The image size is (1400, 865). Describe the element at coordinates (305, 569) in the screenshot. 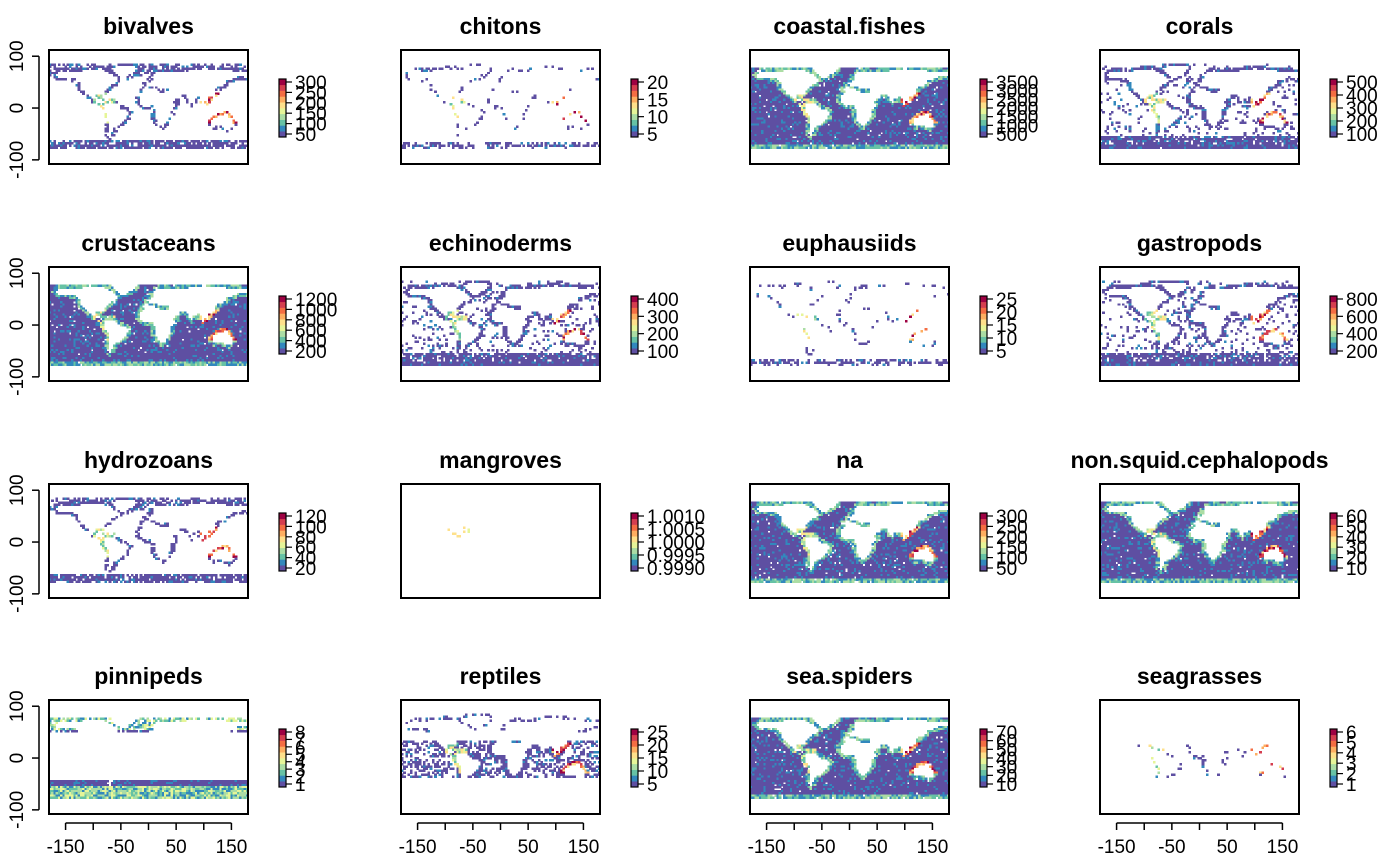

I see `legend-tick-label: 20` at that location.